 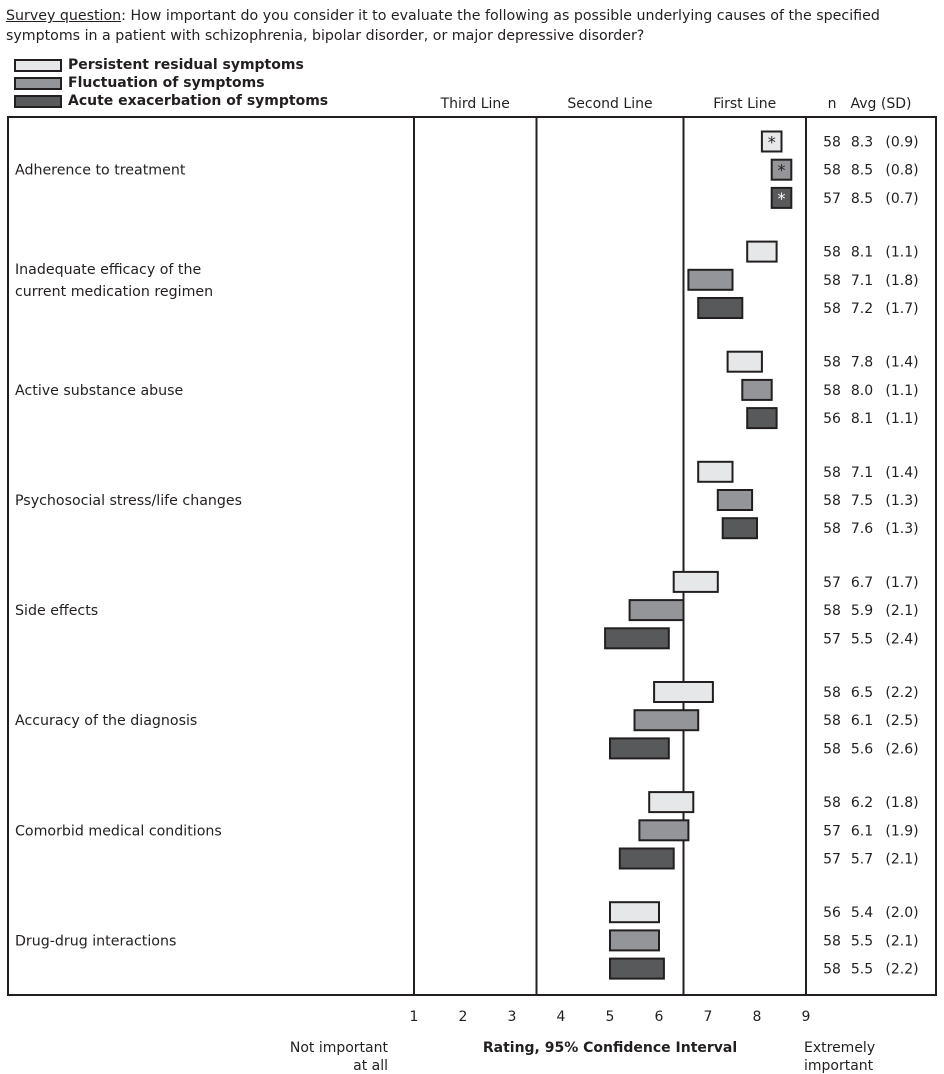 What do you see at coordinates (56, 611) in the screenshot?
I see `category-label: Side effects` at bounding box center [56, 611].